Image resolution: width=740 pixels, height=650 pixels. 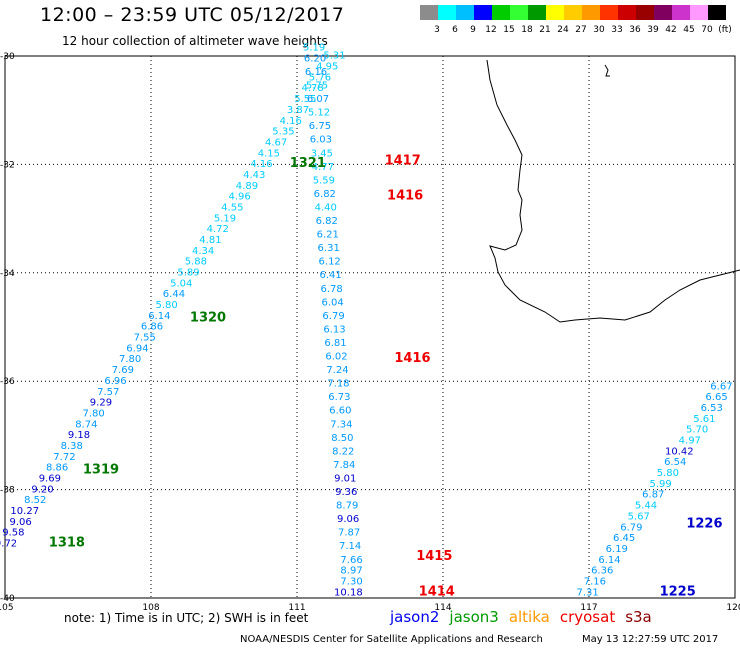 What do you see at coordinates (639, 516) in the screenshot?
I see `wave-height-value: 5.67` at bounding box center [639, 516].